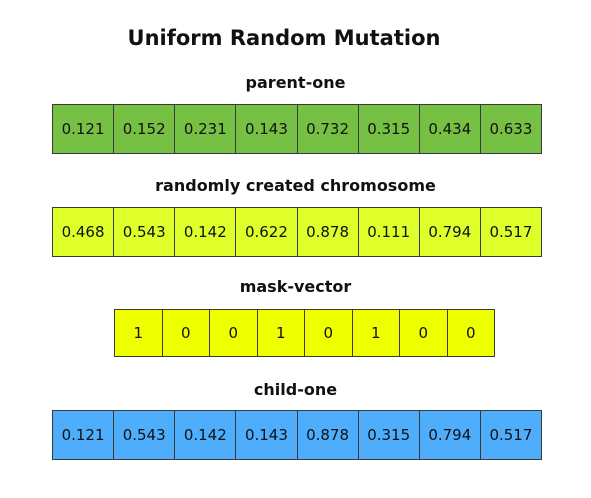 The width and height of the screenshot is (591, 498). What do you see at coordinates (284, 38) in the screenshot?
I see `diagram-title: Uniform Random Mutation` at bounding box center [284, 38].